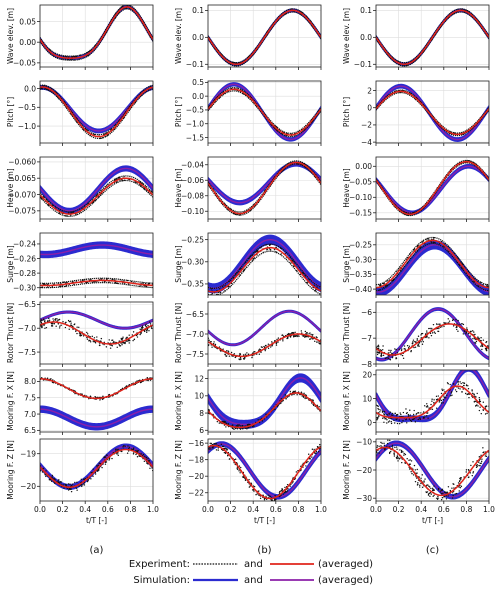 The height and width of the screenshot is (590, 500). Describe the element at coordinates (27, 126) in the screenshot. I see `y-tick-label: −1.0` at that location.